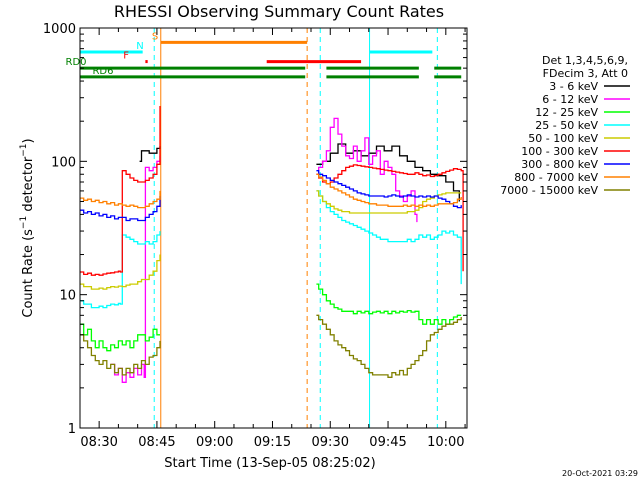  Describe the element at coordinates (24, 149) in the screenshot. I see `y-axis-title-sup2: −1` at that location.